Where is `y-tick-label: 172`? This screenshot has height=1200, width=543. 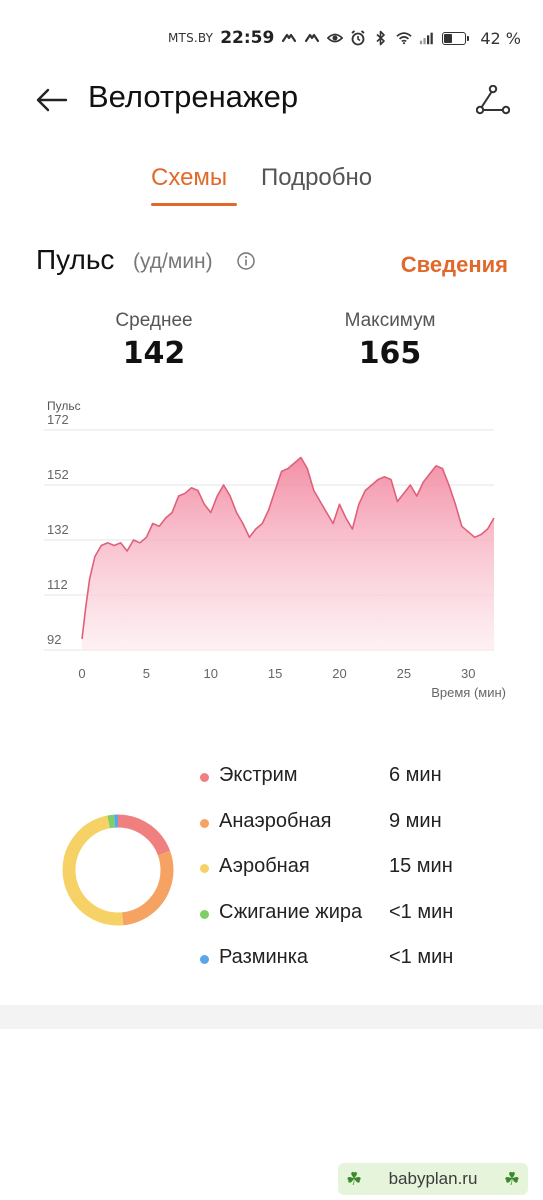 y-tick-label: 172 is located at coordinates (58, 419).